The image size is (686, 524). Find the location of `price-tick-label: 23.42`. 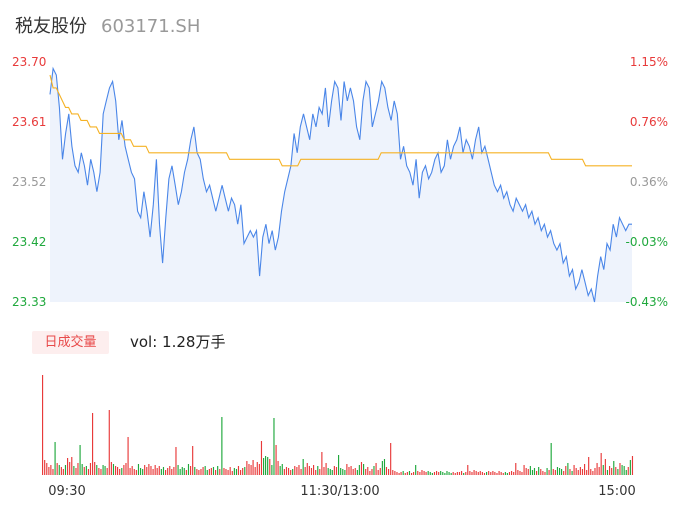

price-tick-label: 23.42 is located at coordinates (29, 242).